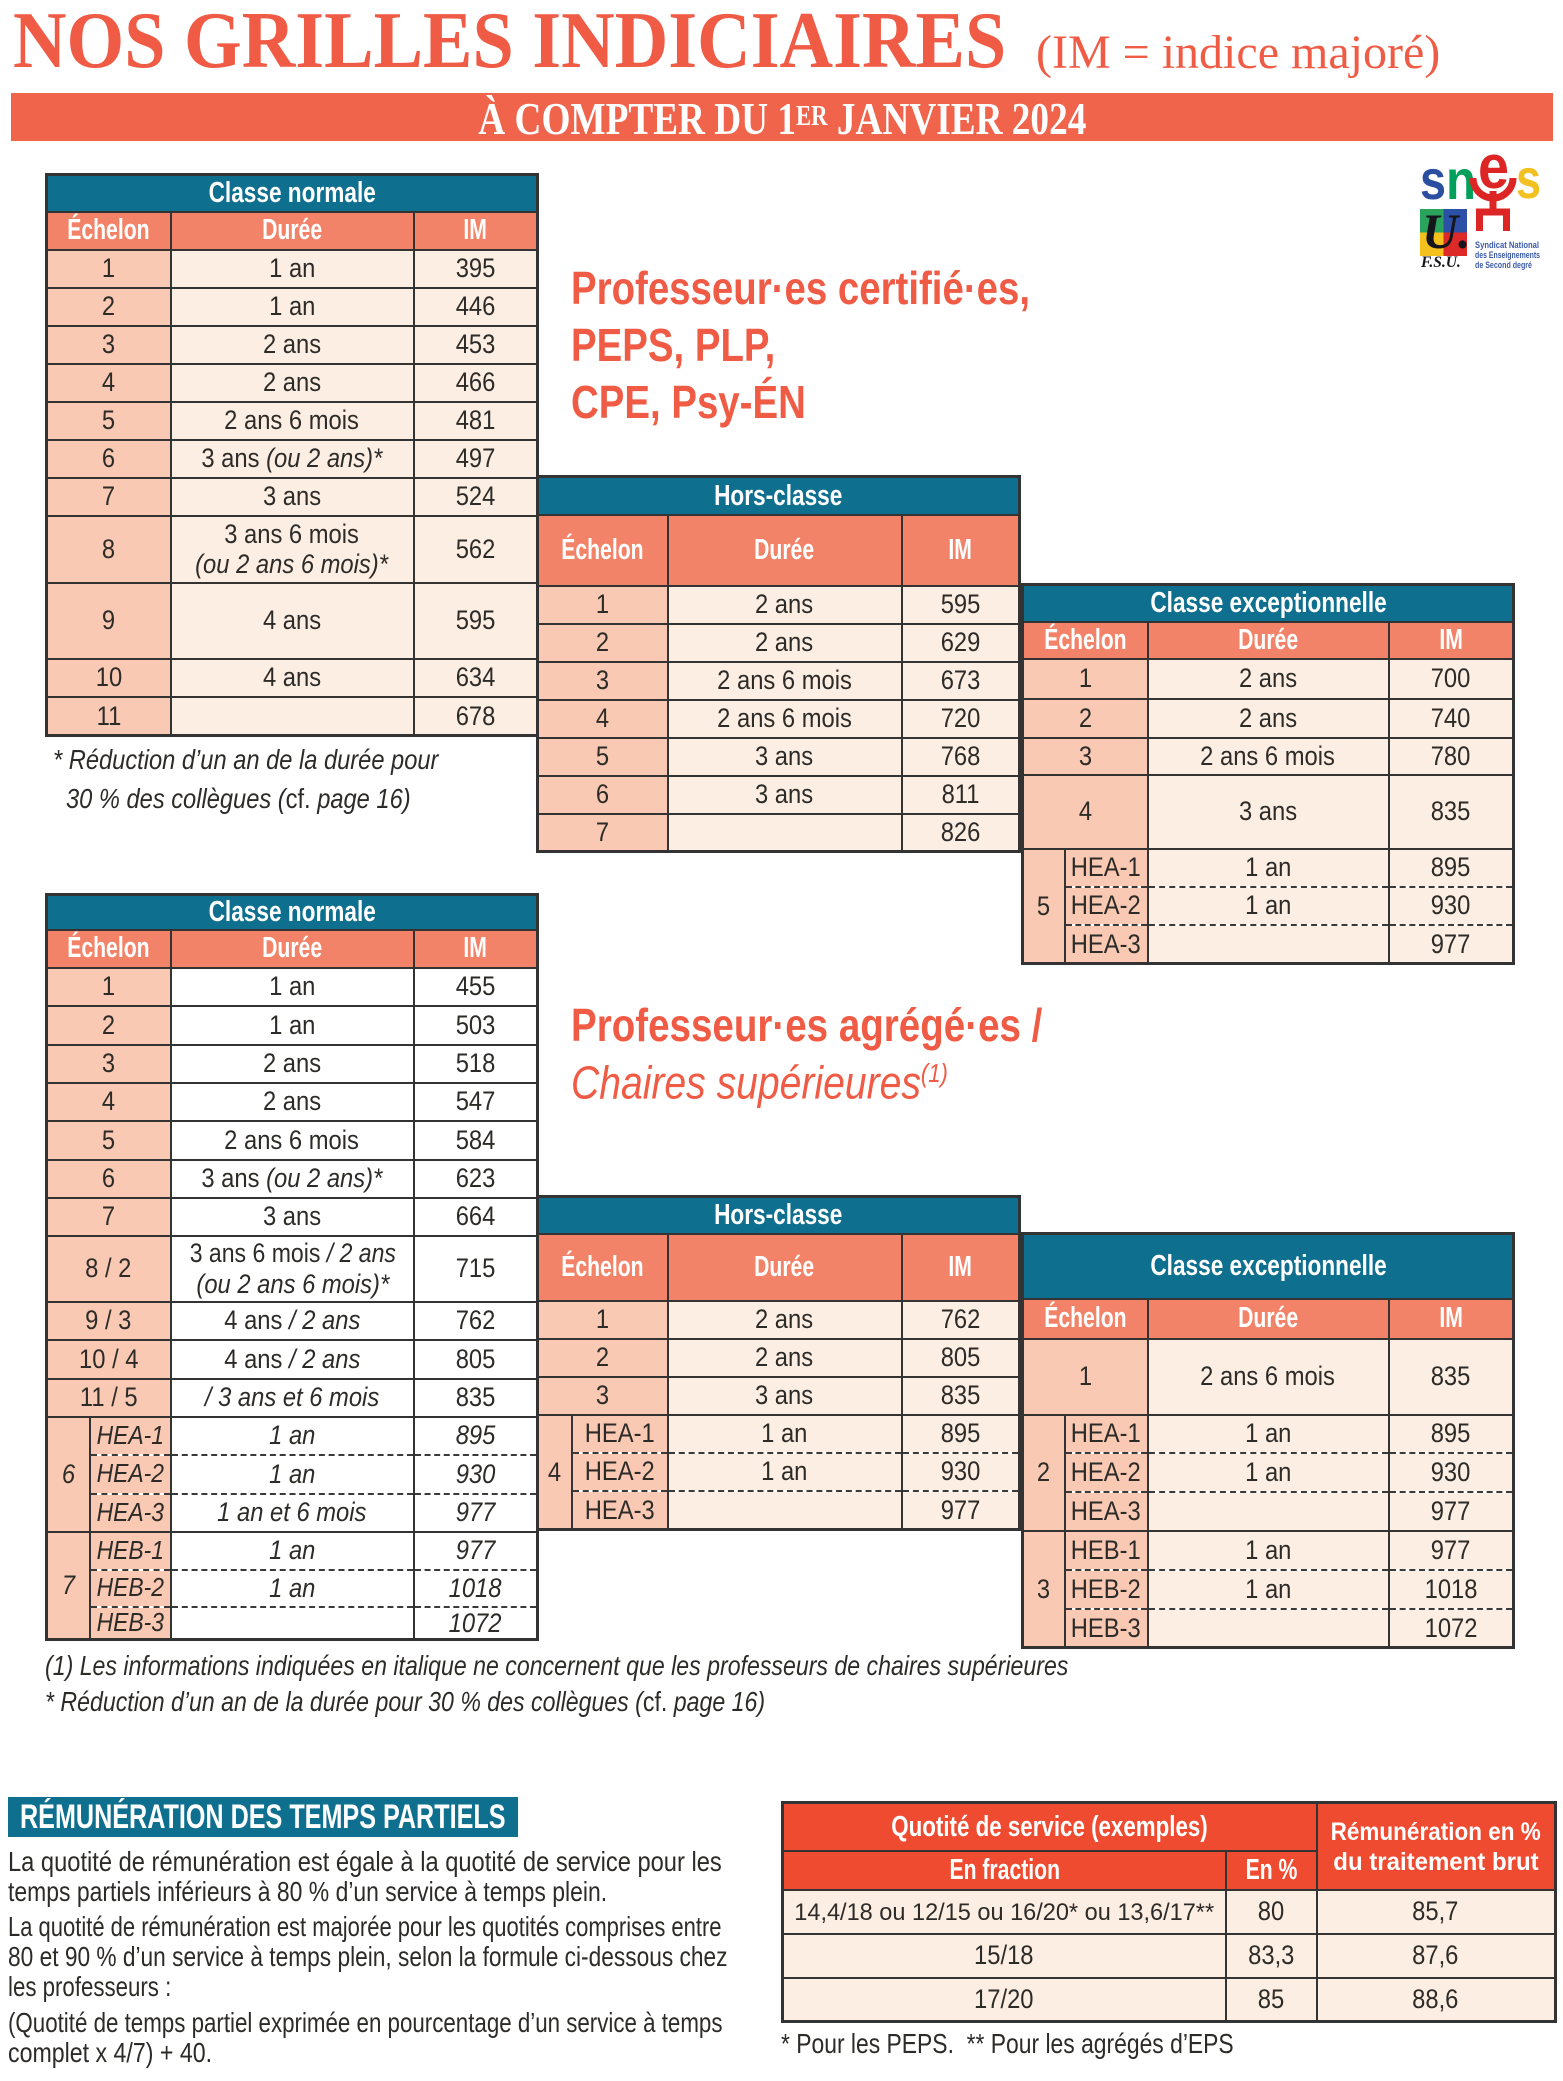 The width and height of the screenshot is (1563, 2081). What do you see at coordinates (1446, 231) in the screenshot?
I see `svg-text: U.` at bounding box center [1446, 231].